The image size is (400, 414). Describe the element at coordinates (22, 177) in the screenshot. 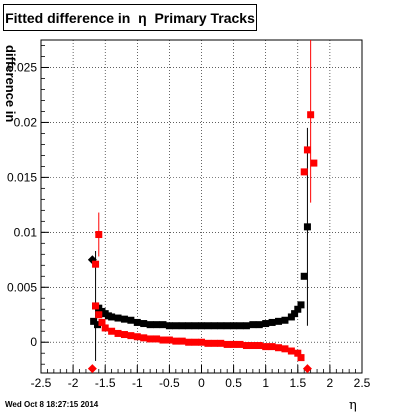

I see `y-tick-label: 0.015` at that location.